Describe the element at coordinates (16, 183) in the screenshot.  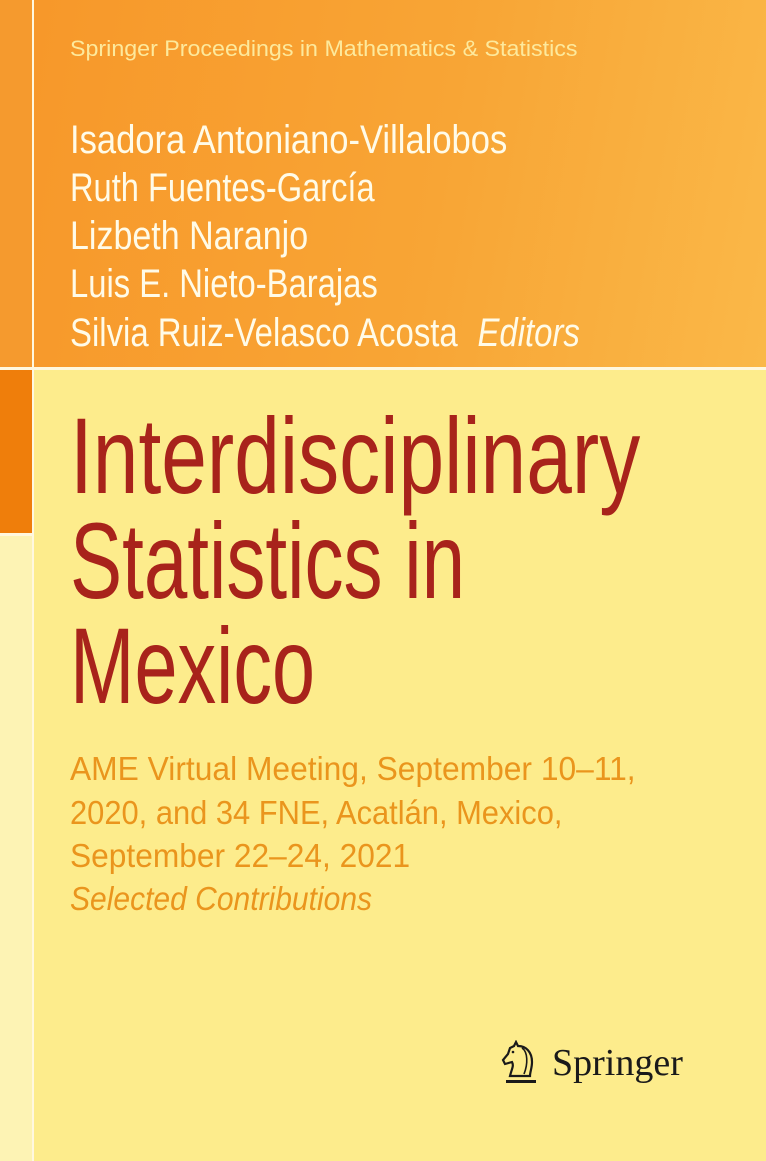
I see `left-strip-top` at that location.